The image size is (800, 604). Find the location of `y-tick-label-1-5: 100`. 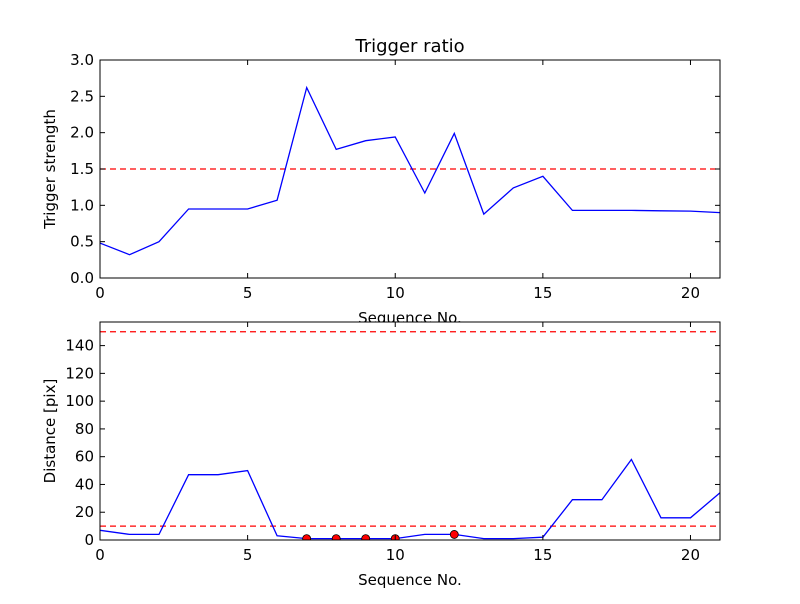

y-tick-label-1-5: 100 is located at coordinates (79, 401).